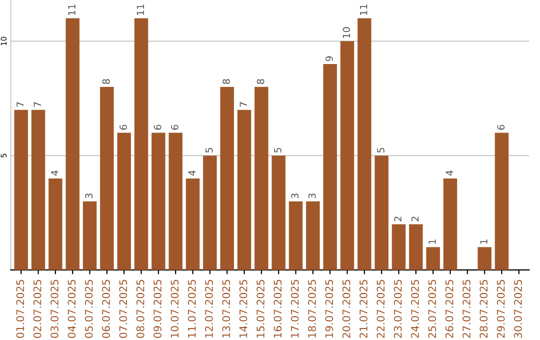 Image resolution: width=540 pixels, height=340 pixels. What do you see at coordinates (123, 309) in the screenshot?
I see `x-tick-label: 07.07.2025` at bounding box center [123, 309].